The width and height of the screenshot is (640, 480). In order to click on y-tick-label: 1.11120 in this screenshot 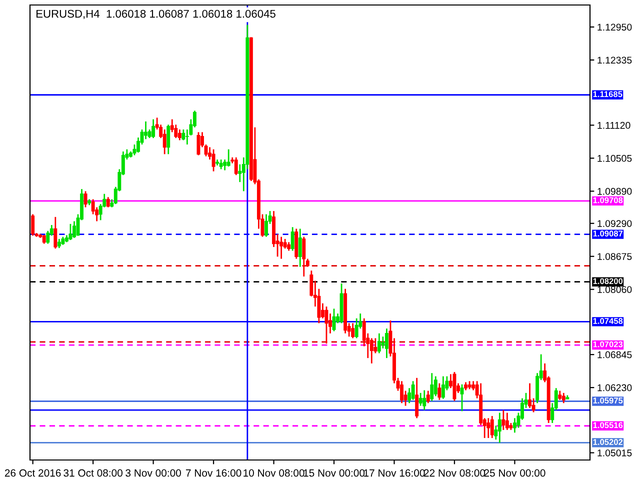, I will do `click(614, 125)`.